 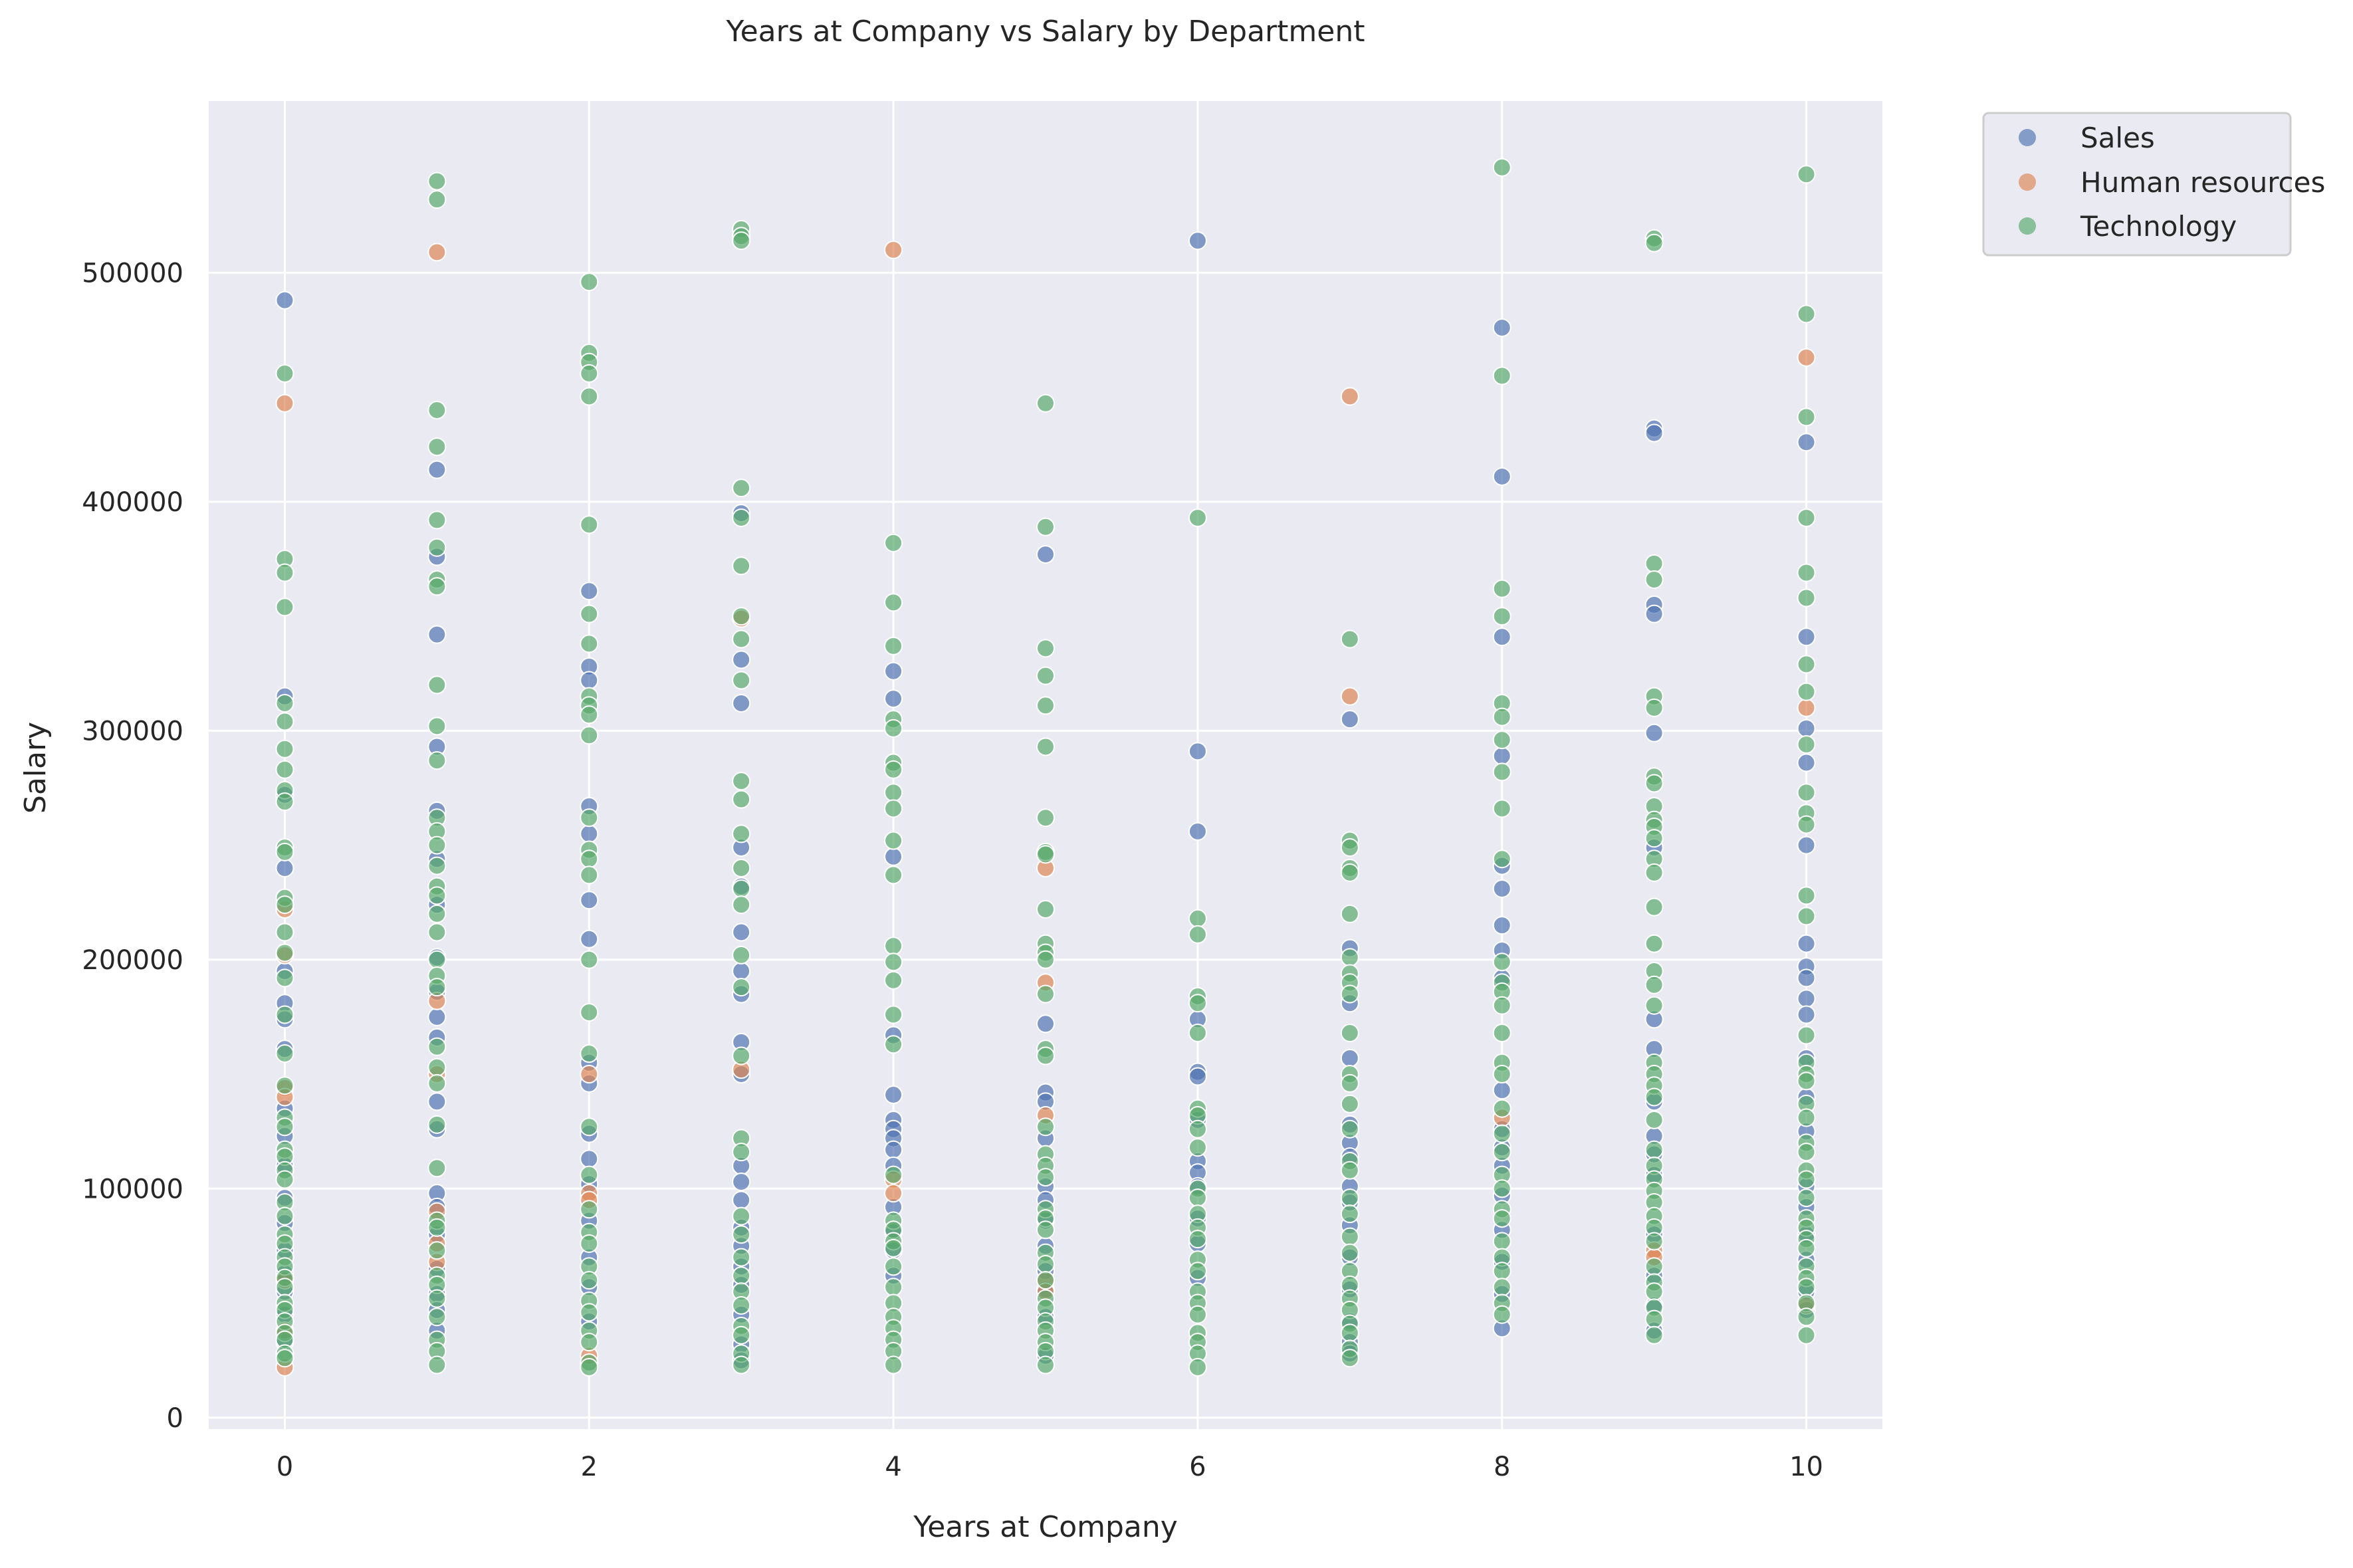 I want to click on legend-item-technology: Technology, so click(x=2128, y=226).